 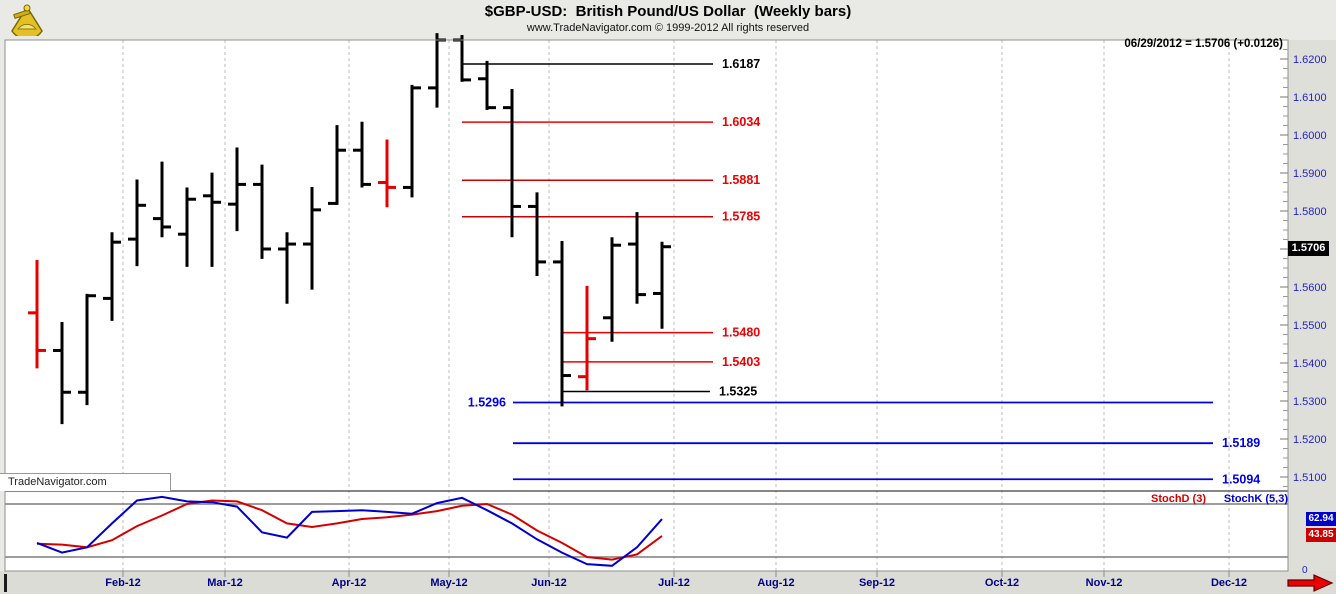 I want to click on price-level-label: 1.5325, so click(x=738, y=392).